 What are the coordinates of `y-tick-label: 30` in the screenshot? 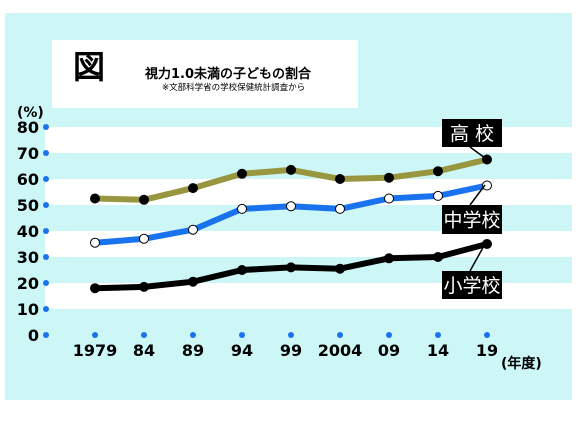 It's located at (28, 257).